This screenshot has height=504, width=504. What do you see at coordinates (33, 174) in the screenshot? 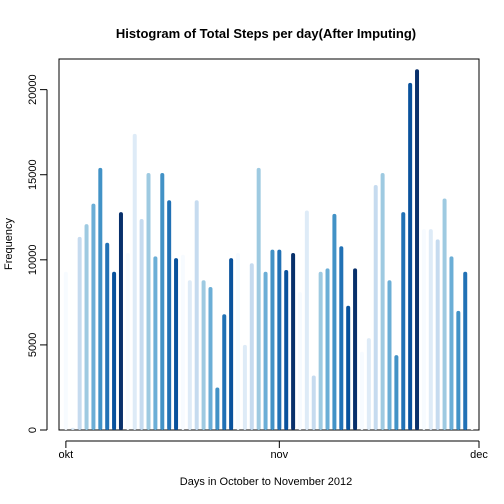
I see `y-tick-label: 15000` at bounding box center [33, 174].